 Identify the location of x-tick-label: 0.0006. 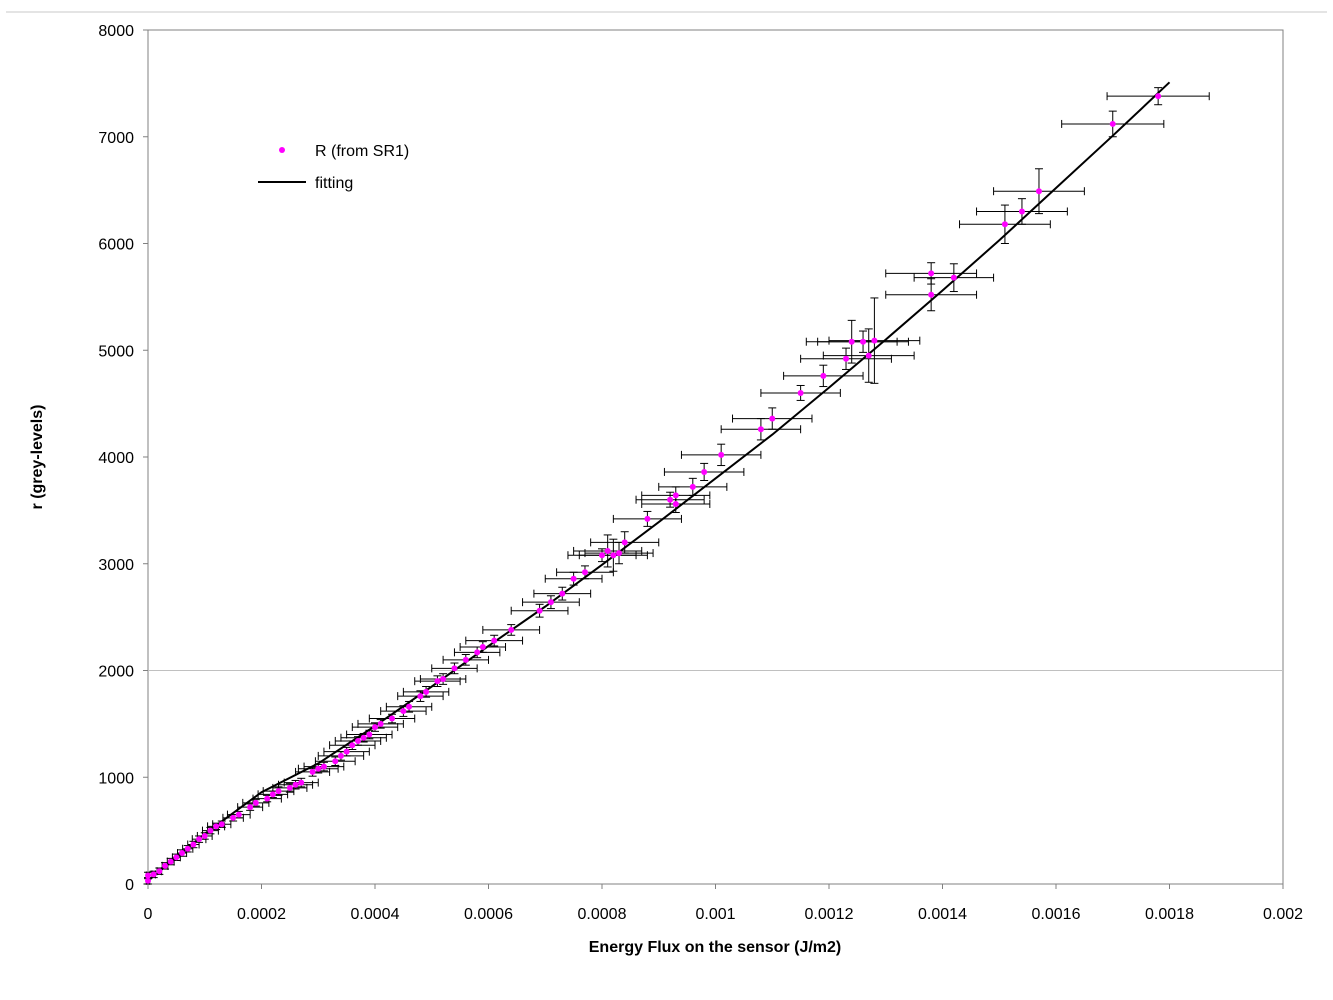
(488, 914).